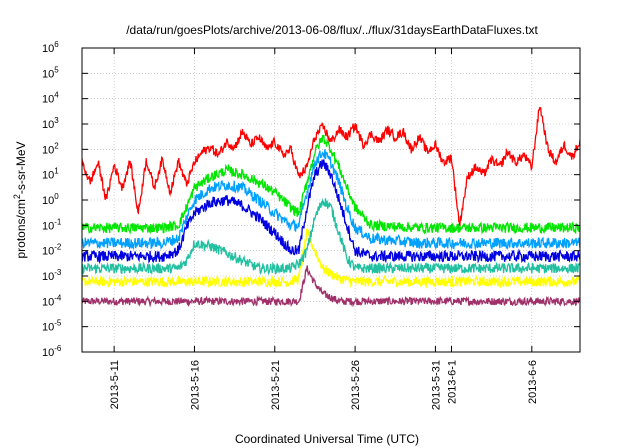 The width and height of the screenshot is (640, 448). I want to click on y-tick-label: 10⁻⁶, so click(52, 351).